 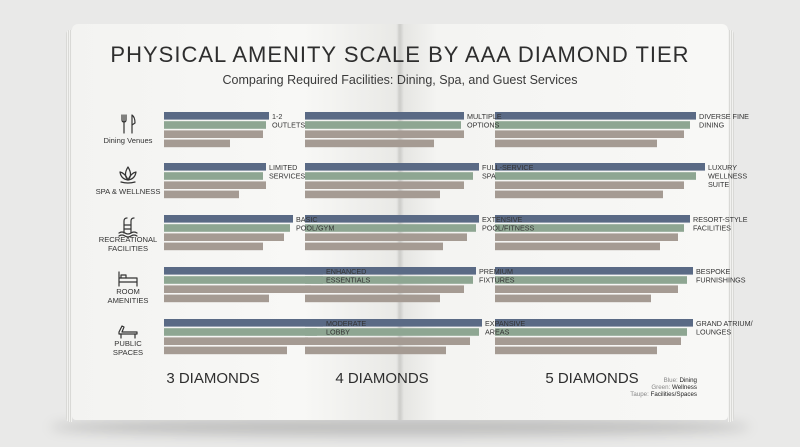 I want to click on annotation-r1-t1: FULL-SERVICE SPA, so click(x=508, y=172).